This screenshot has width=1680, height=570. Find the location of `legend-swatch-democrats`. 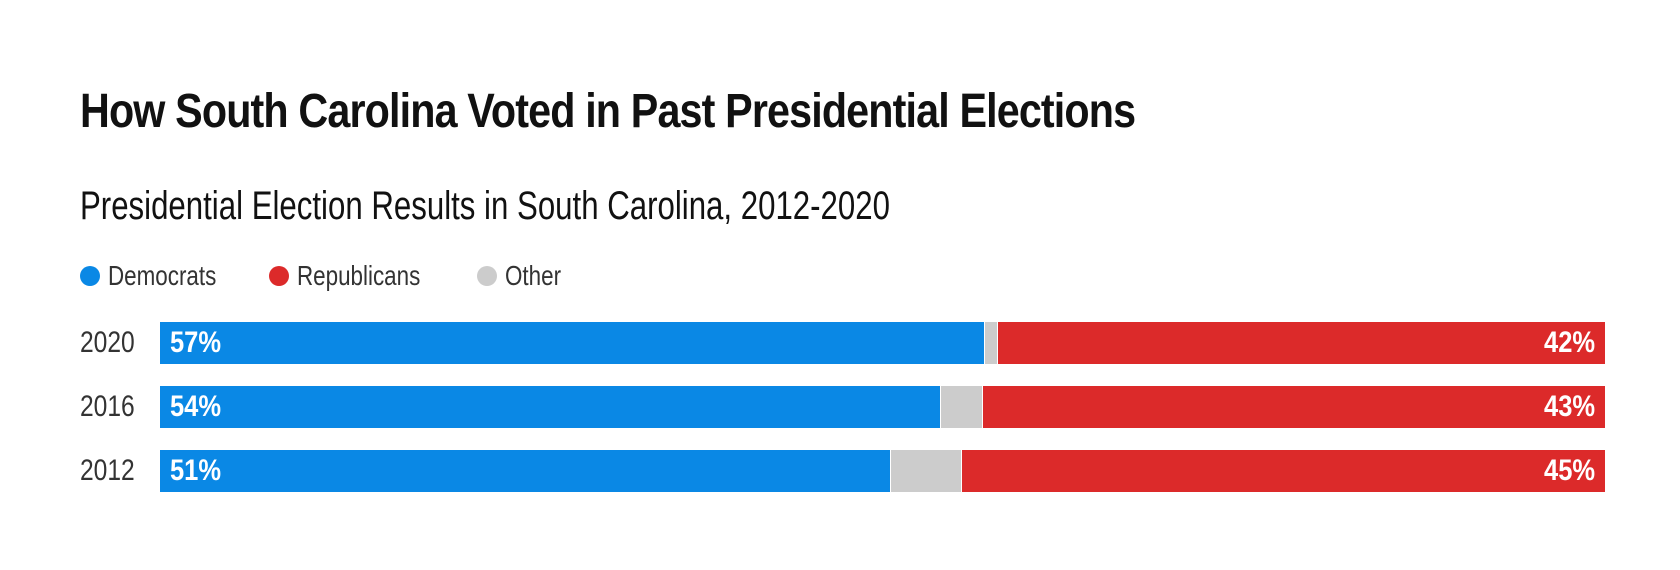

legend-swatch-democrats is located at coordinates (90, 276).